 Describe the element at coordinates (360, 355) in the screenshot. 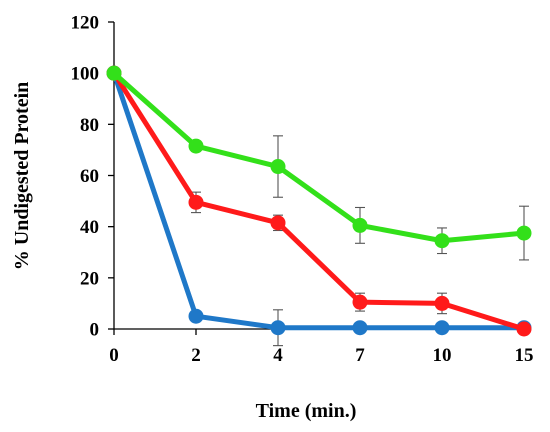

I see `x-tick-label: 7` at that location.